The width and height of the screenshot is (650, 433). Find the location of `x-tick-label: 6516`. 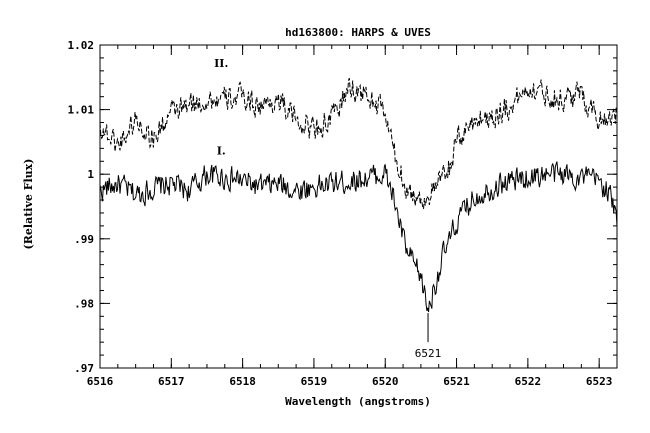

x-tick-label: 6516 is located at coordinates (100, 381).